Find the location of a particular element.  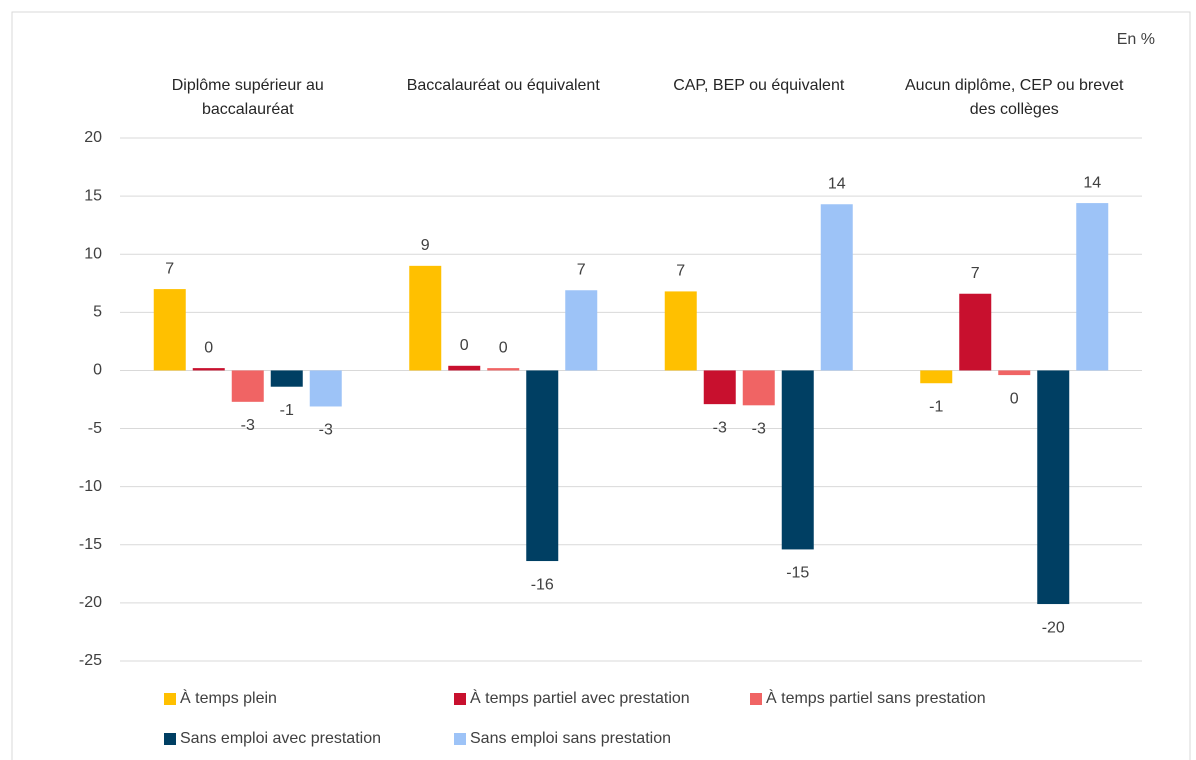

y-tick-label: -20 is located at coordinates (90, 602).